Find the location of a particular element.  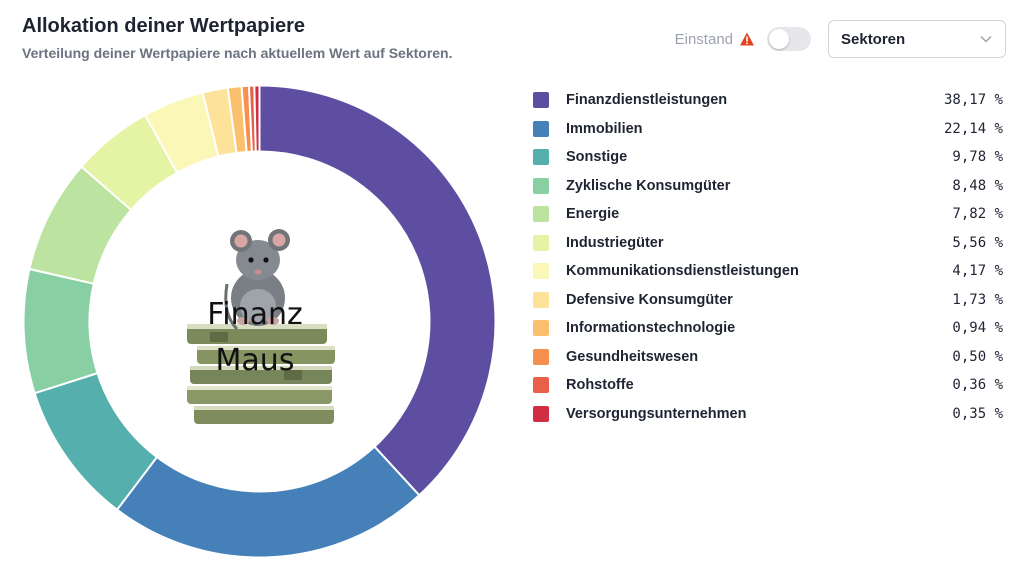

legend-item: Industriegüter 5,56 % is located at coordinates (768, 243).